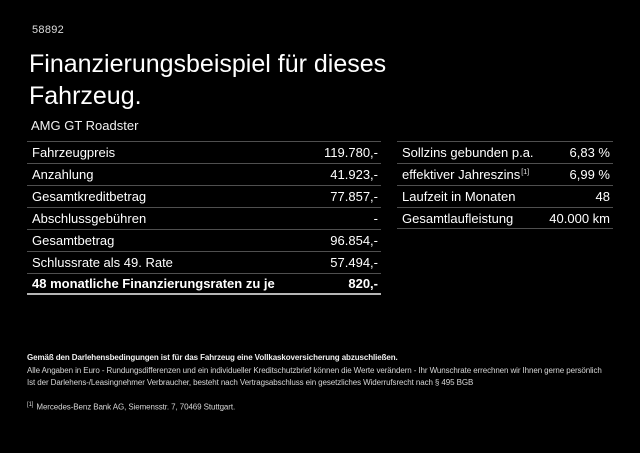 This screenshot has width=640, height=453. Describe the element at coordinates (204, 262) in the screenshot. I see `table-row: Schlussrate als 49. Rate 57.494,-` at that location.